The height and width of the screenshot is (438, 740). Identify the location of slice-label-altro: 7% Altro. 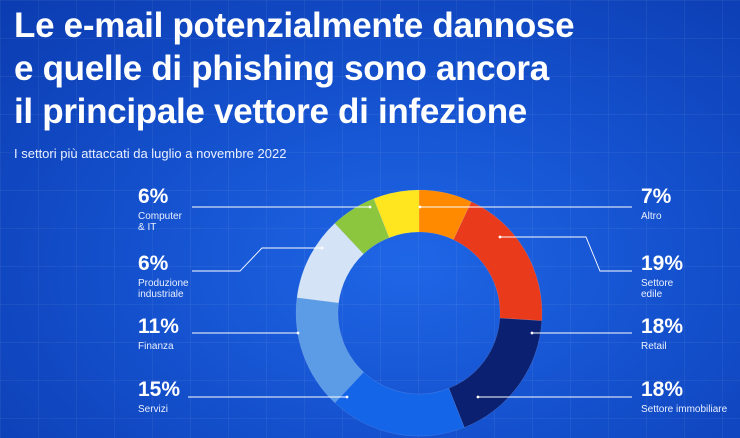
(656, 204).